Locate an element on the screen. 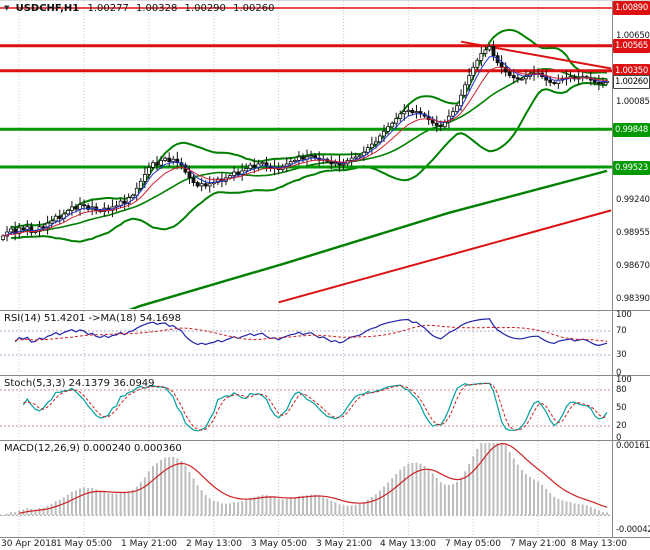 This screenshot has width=650, height=550. quote-low: 1.00290 is located at coordinates (205, 8).